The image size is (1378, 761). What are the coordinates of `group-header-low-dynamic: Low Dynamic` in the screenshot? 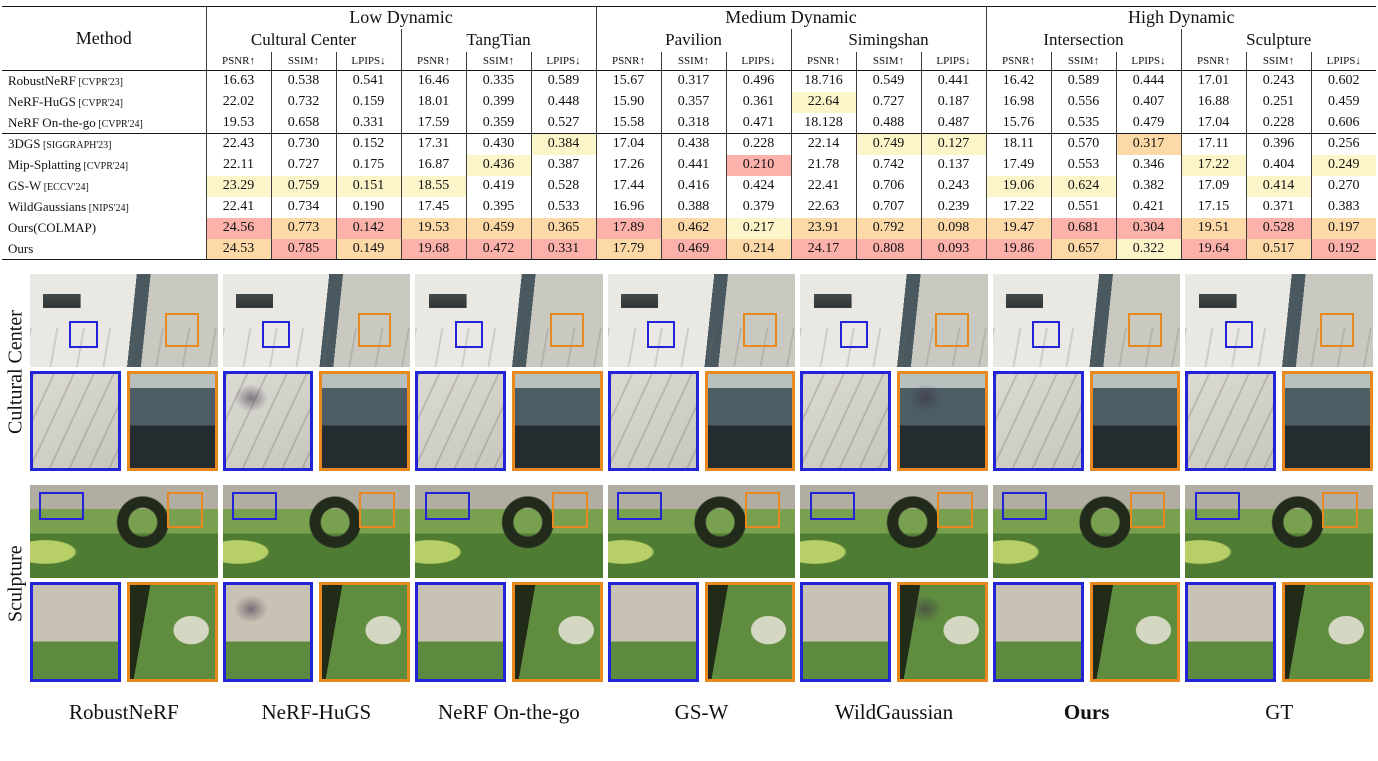 It's located at (400, 17).